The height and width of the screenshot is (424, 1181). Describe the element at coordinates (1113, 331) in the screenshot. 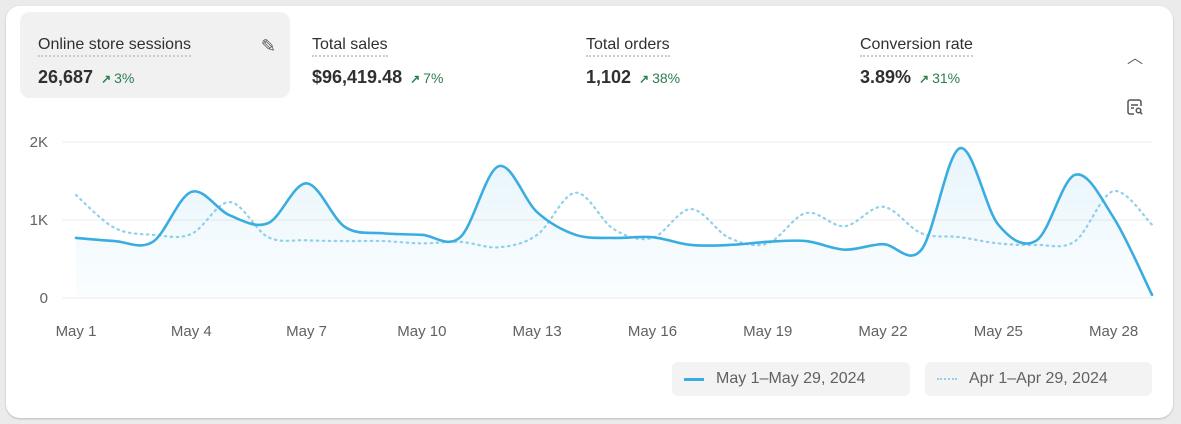

I see `x-tick-label: May 28` at that location.